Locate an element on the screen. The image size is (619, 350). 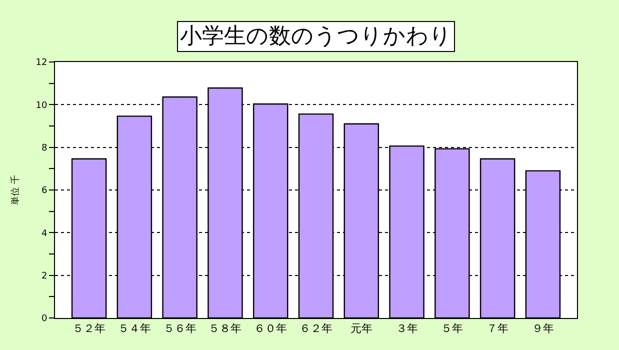
x-tick-label: ９年 is located at coordinates (543, 329).